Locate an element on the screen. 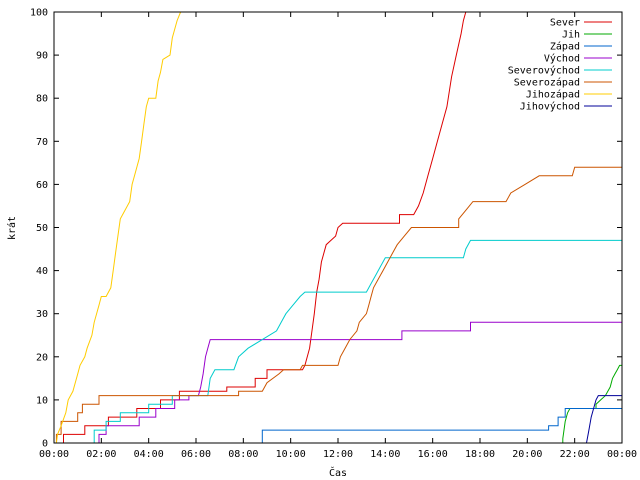  y-tick-label: 20 is located at coordinates (42, 357).